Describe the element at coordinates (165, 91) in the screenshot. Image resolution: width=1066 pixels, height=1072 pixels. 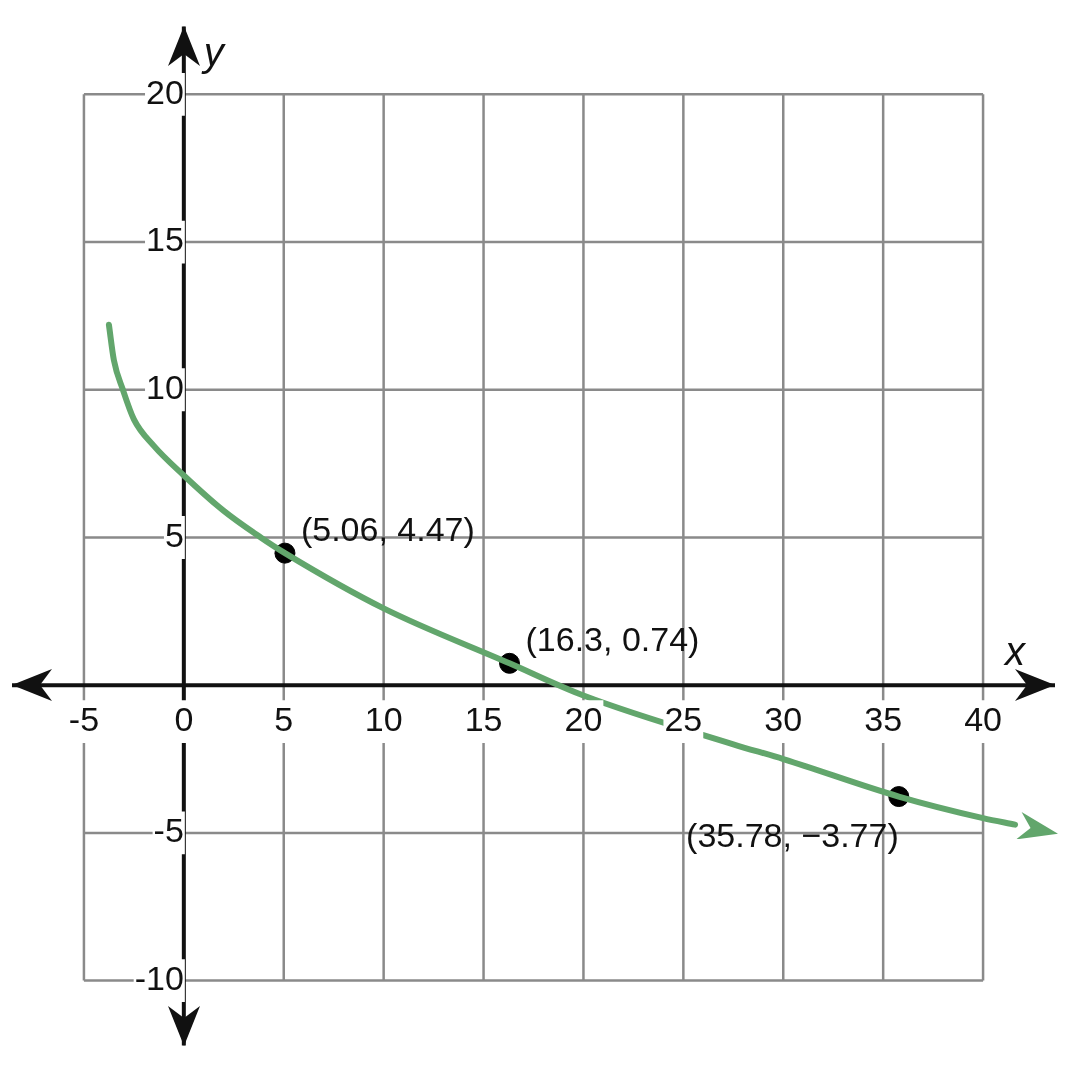
I see `y-tick-label: 20` at that location.